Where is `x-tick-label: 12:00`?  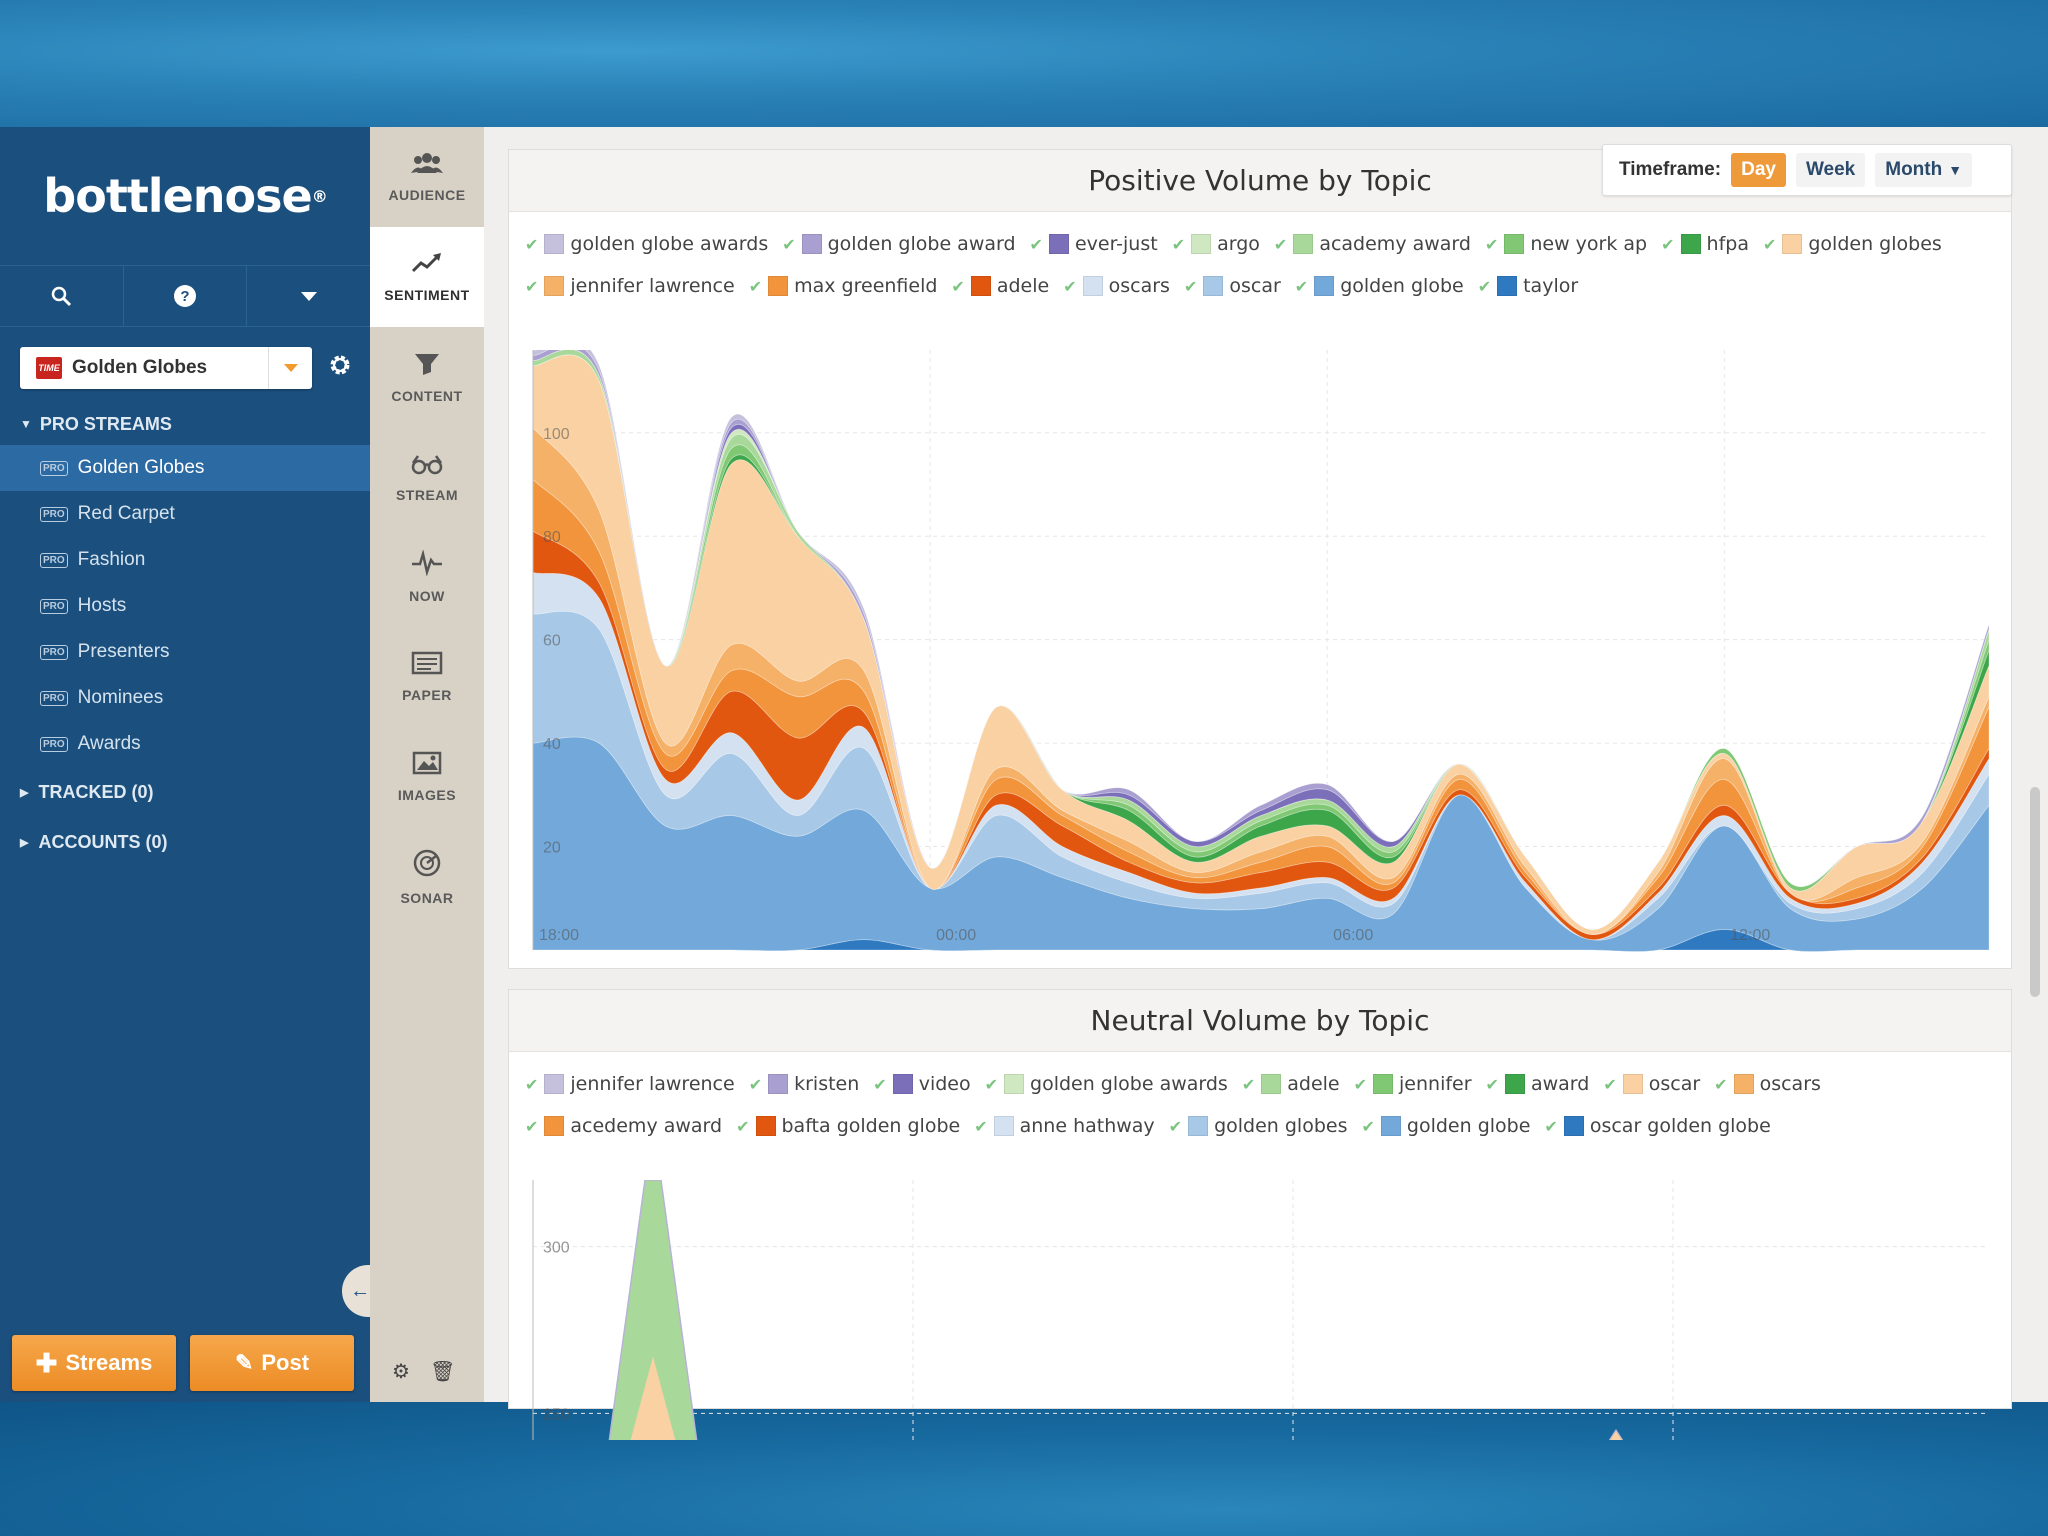
x-tick-label: 12:00 is located at coordinates (1750, 935).